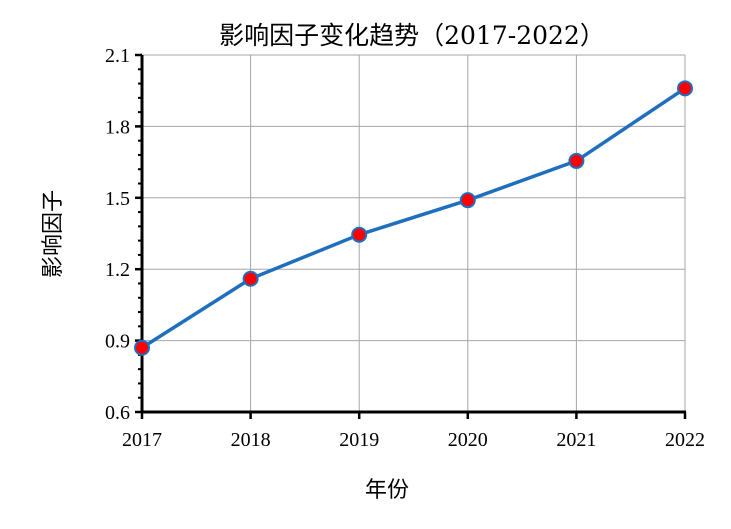 The width and height of the screenshot is (731, 529). What do you see at coordinates (117, 413) in the screenshot?
I see `y-tick-label: 0.6` at bounding box center [117, 413].